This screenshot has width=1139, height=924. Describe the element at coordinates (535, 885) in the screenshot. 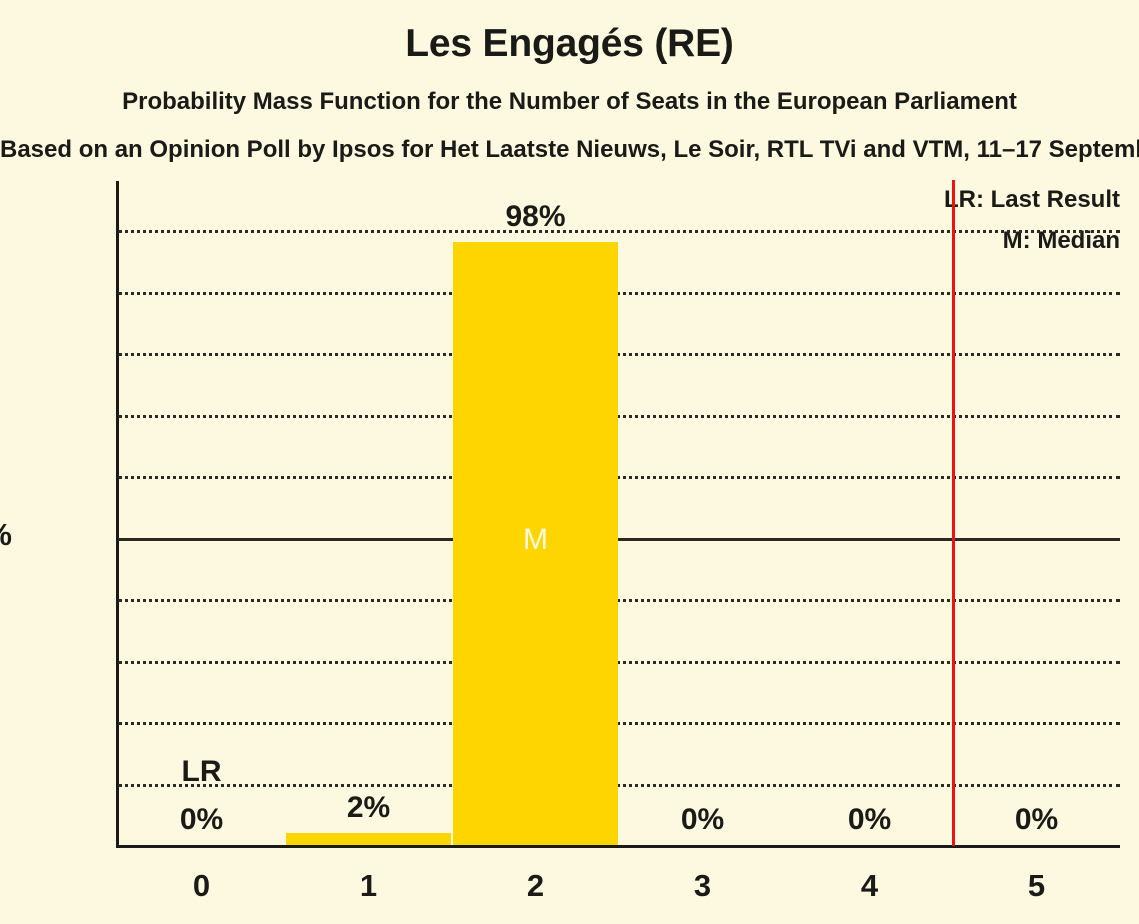

I see `x-tick-label-2: 2` at that location.